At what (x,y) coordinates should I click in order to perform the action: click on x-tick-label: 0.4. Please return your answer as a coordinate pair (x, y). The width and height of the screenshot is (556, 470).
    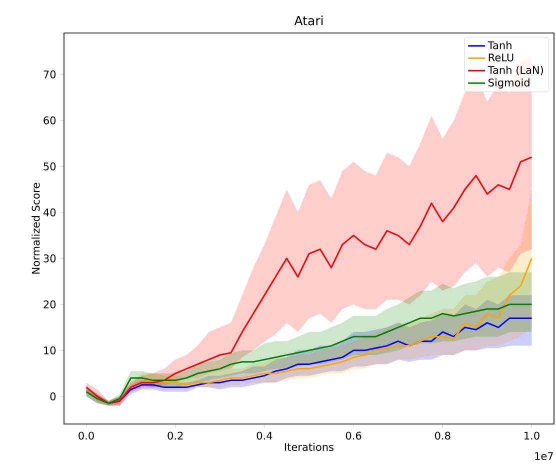
    Looking at the image, I should click on (264, 436).